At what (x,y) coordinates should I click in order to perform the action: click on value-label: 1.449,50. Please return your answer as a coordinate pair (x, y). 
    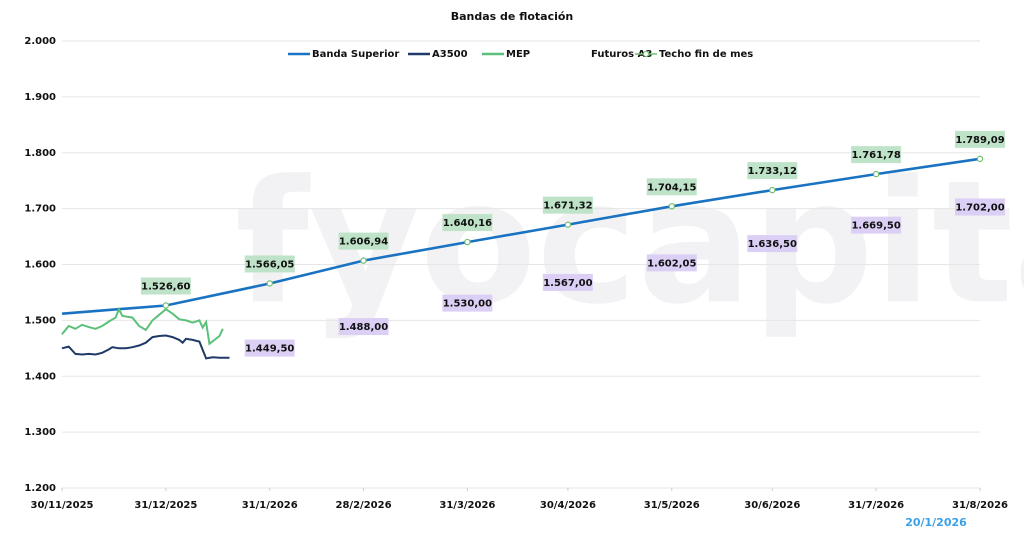
    Looking at the image, I should click on (269, 349).